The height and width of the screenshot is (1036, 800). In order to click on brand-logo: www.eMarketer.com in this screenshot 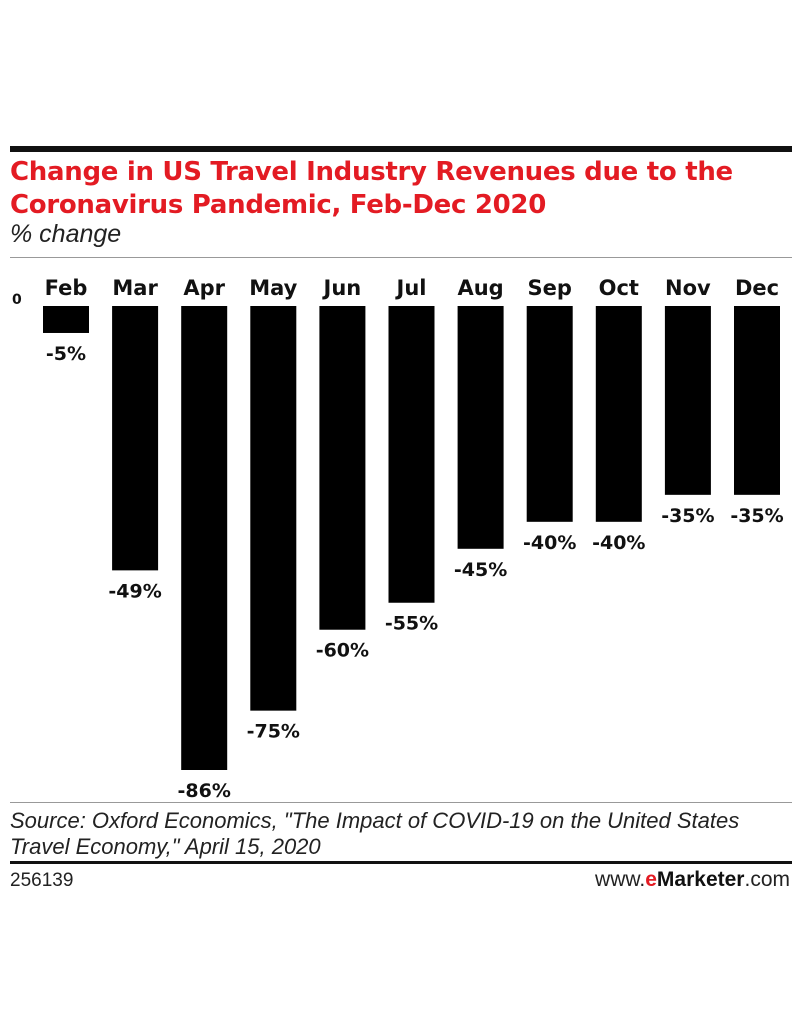, I will do `click(692, 880)`.